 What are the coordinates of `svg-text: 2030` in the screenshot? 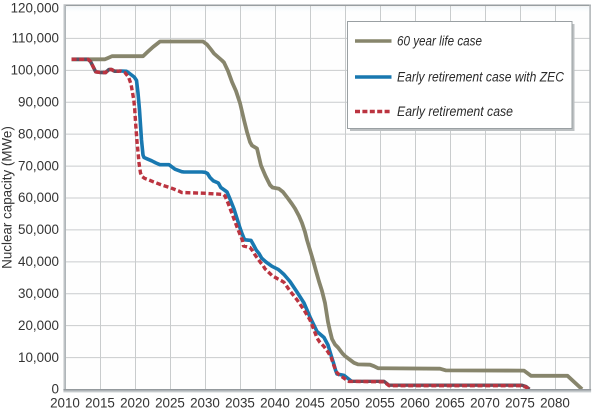 It's located at (205, 403).